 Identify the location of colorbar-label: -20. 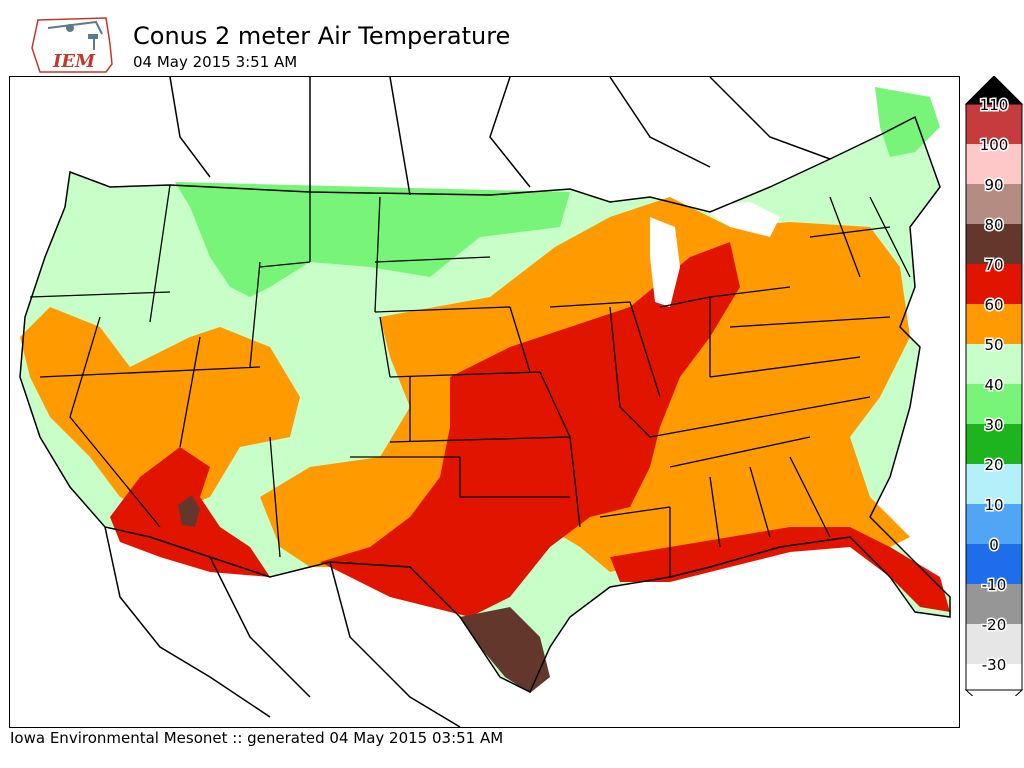
(994, 625).